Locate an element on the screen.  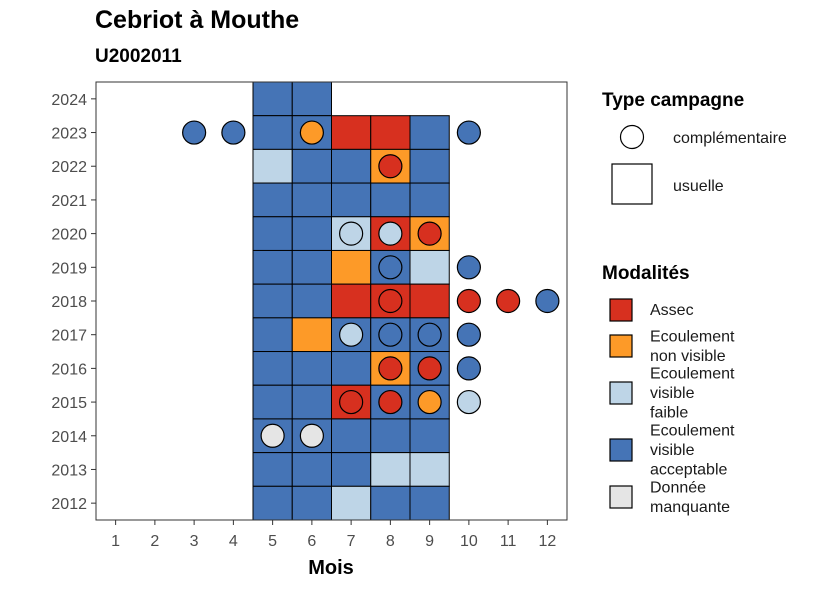
legend-type-title: Type campagne is located at coordinates (673, 100).